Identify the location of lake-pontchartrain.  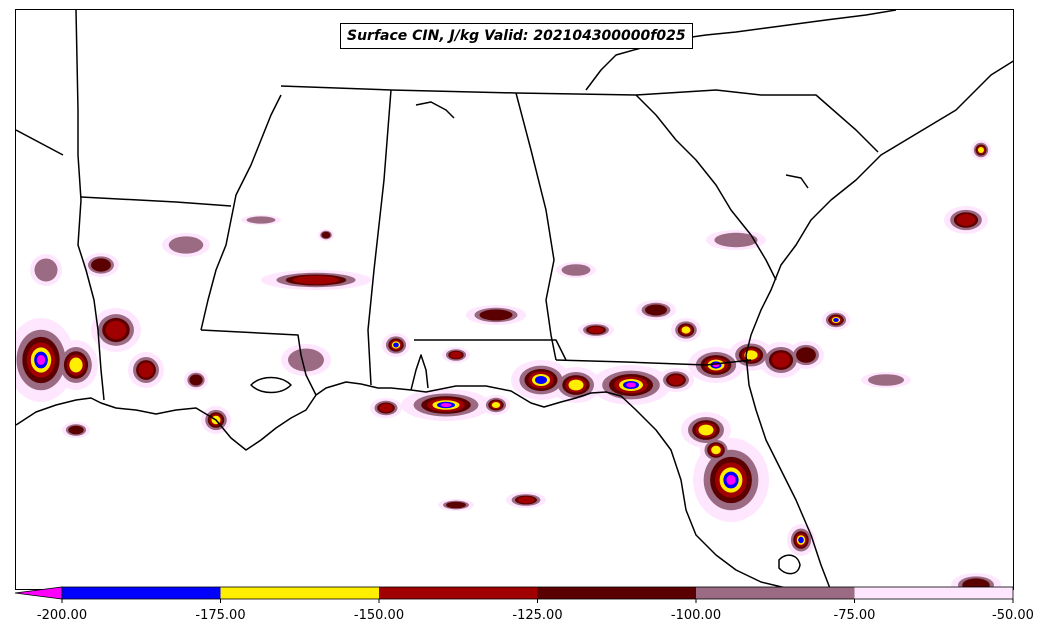
(271, 385).